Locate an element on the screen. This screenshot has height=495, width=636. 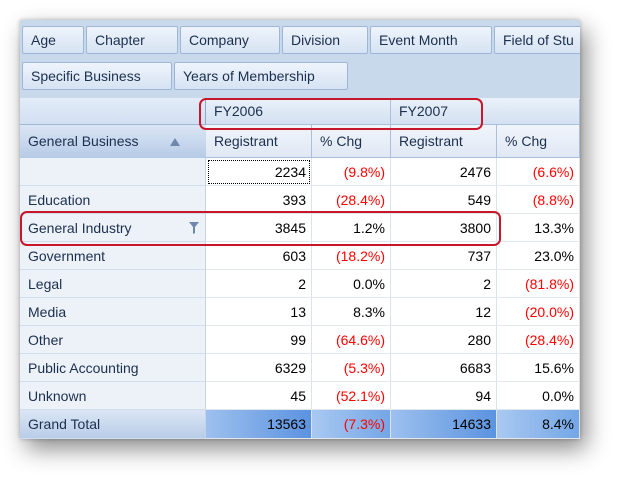
table-row: Media 13 8.3% 12 (20.0%) is located at coordinates (300, 312).